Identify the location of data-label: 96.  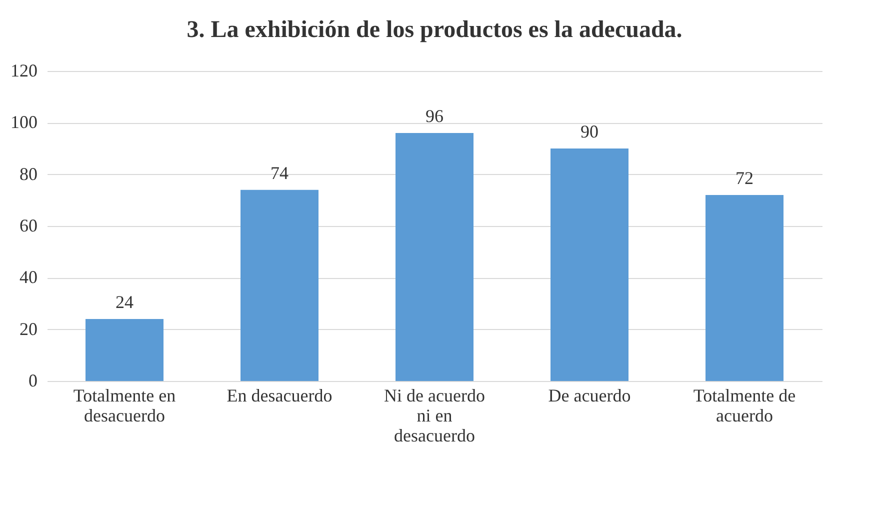
(435, 116).